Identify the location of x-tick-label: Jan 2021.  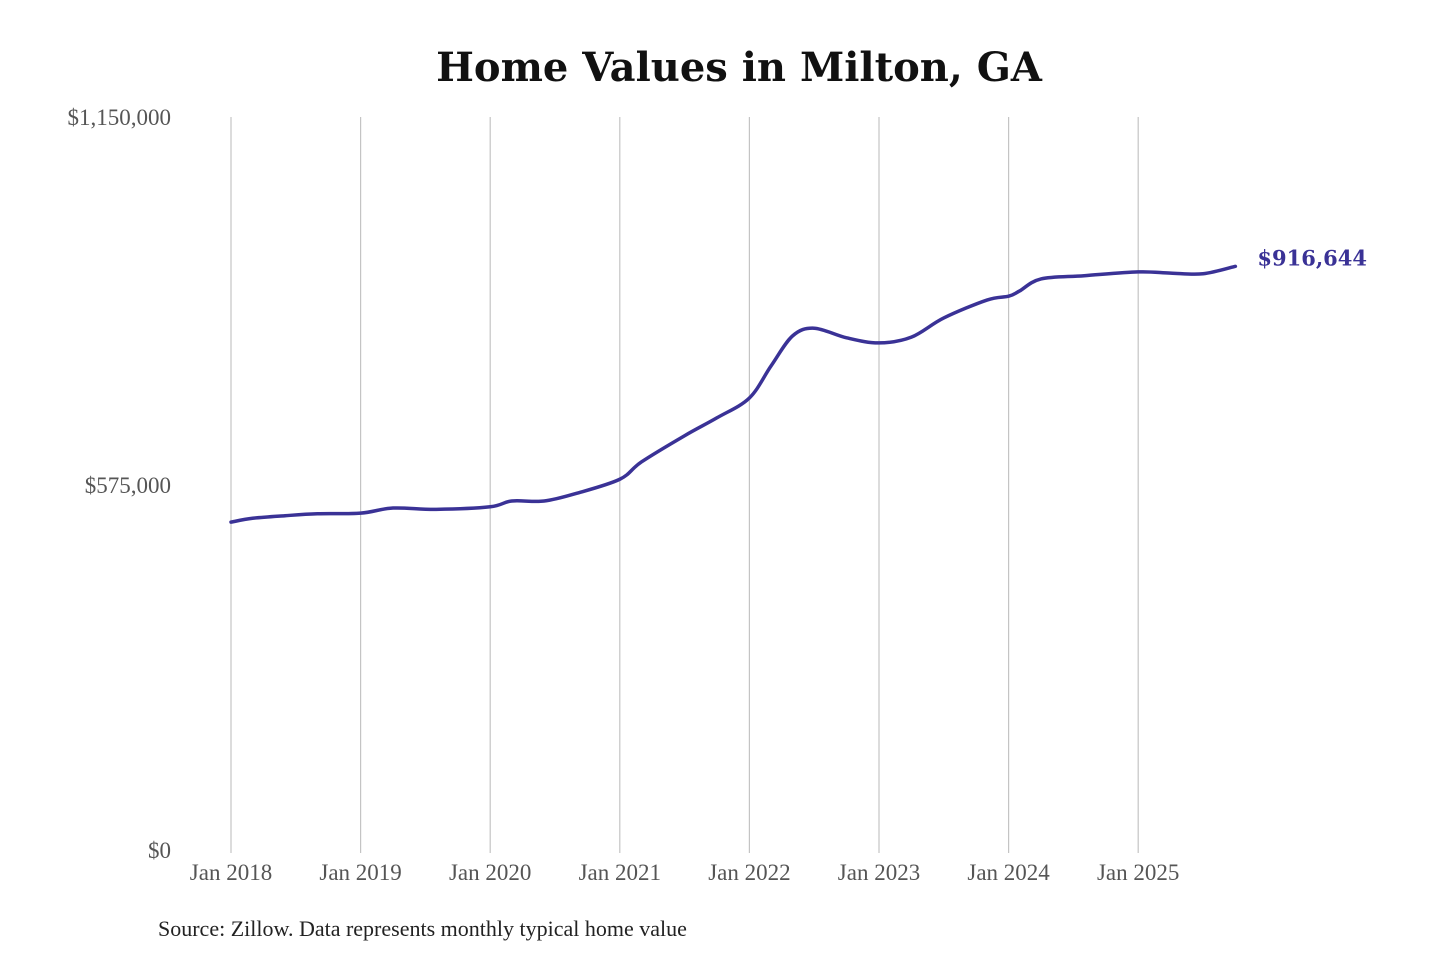
(620, 872).